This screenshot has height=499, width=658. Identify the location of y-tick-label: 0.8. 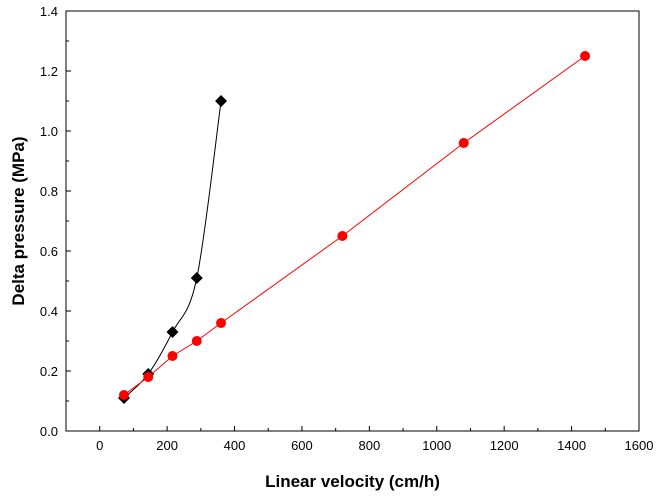
(49, 191).